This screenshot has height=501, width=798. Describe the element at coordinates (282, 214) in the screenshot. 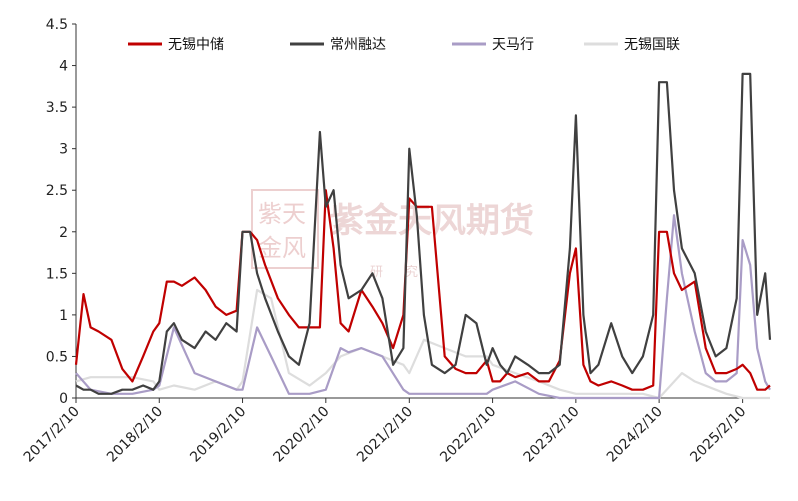

I see `svg-text: 紫天` at that location.